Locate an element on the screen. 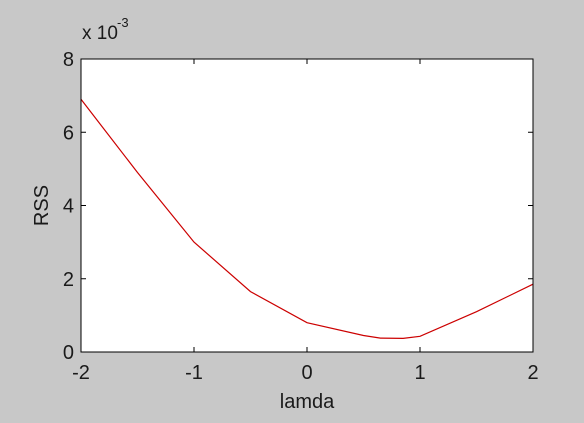 Image resolution: width=584 pixels, height=423 pixels. y-scale-base: x 10 is located at coordinates (100, 33).